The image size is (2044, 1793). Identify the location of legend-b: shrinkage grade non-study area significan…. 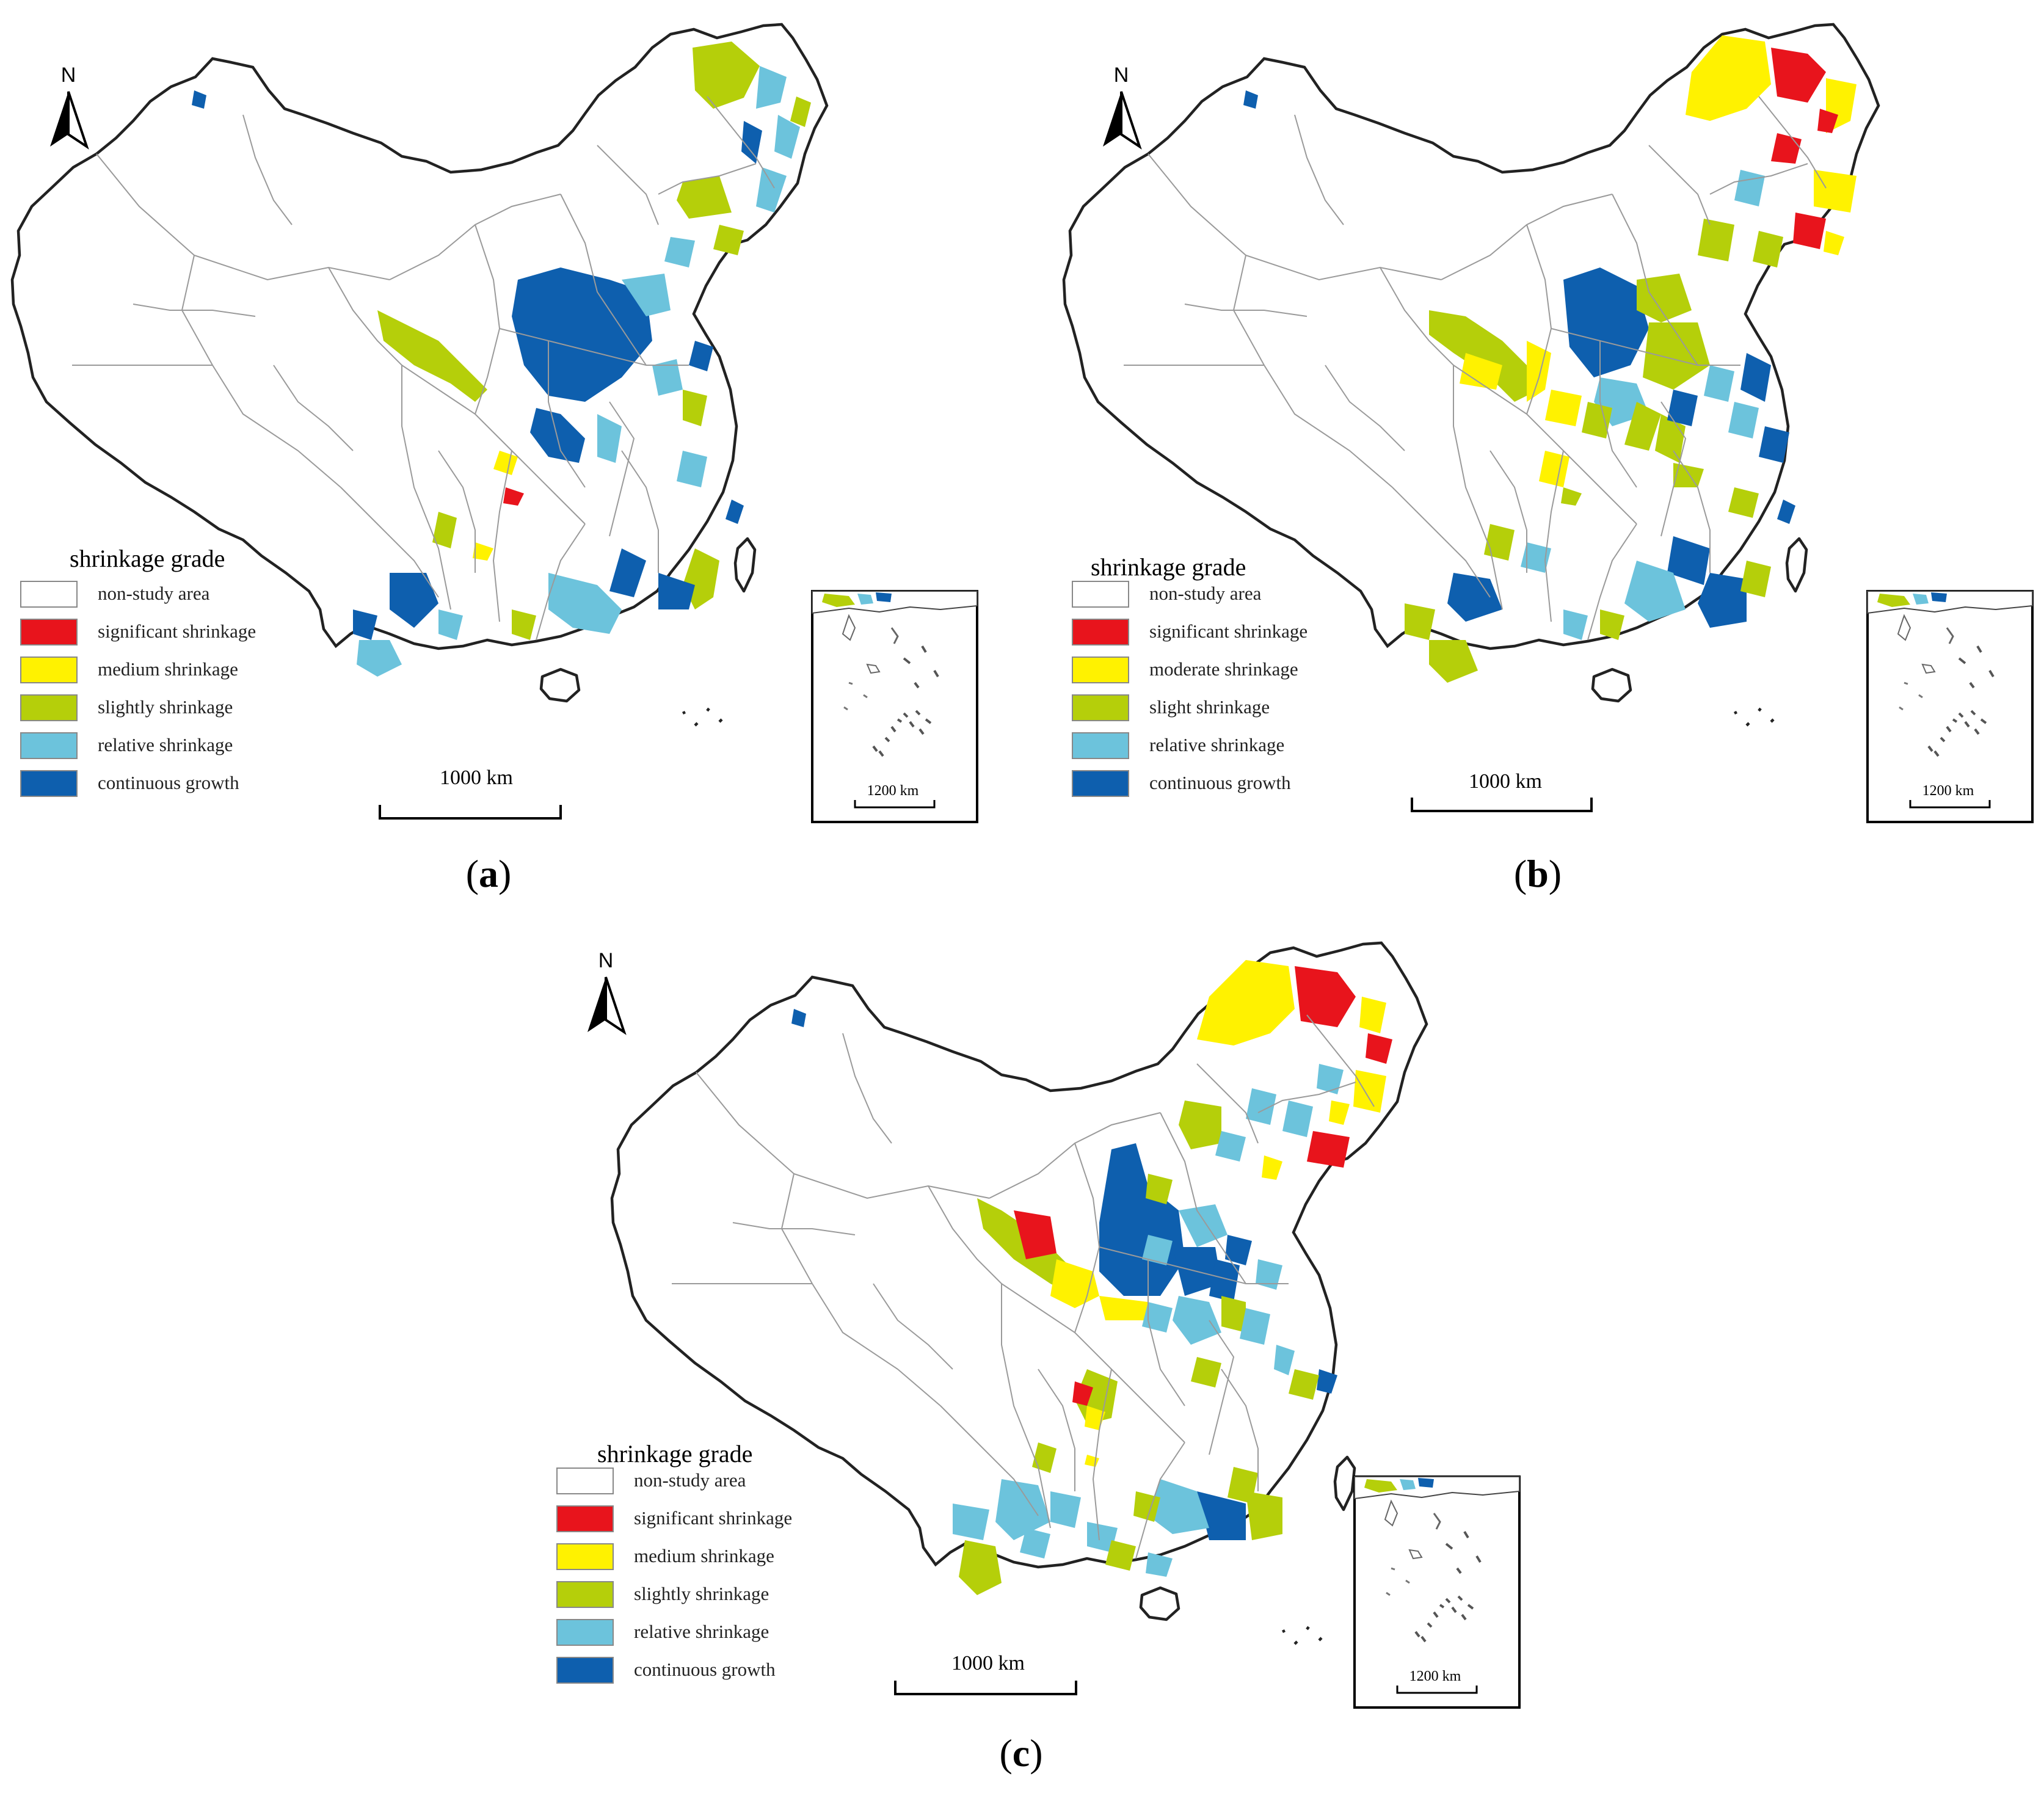
(1190, 675).